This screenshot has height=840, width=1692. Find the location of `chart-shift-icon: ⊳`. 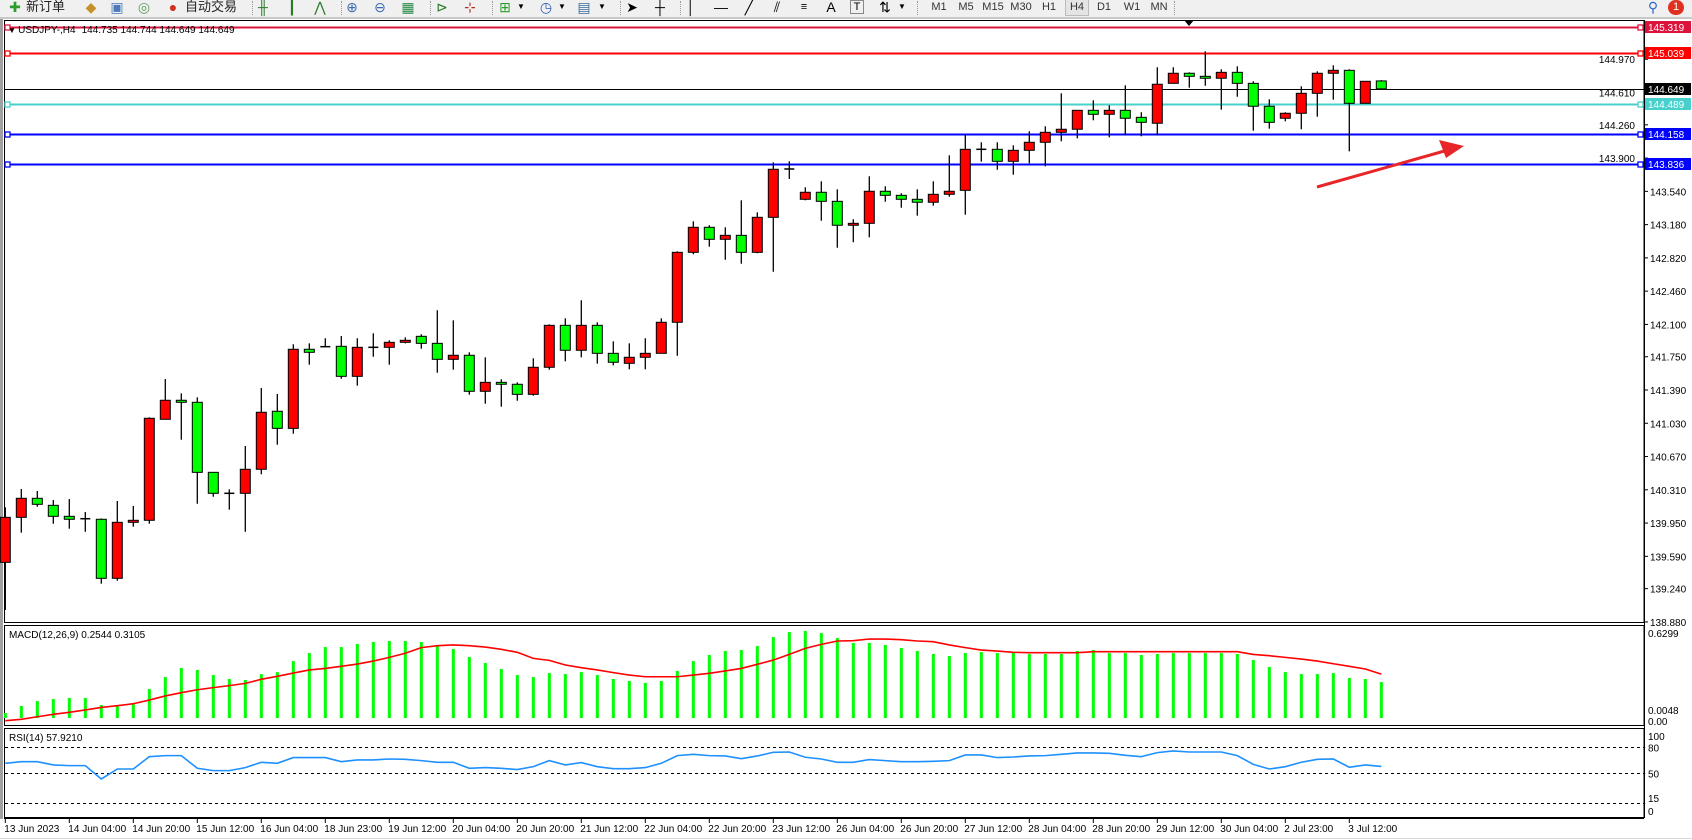

chart-shift-icon: ⊳ is located at coordinates (442, 7).